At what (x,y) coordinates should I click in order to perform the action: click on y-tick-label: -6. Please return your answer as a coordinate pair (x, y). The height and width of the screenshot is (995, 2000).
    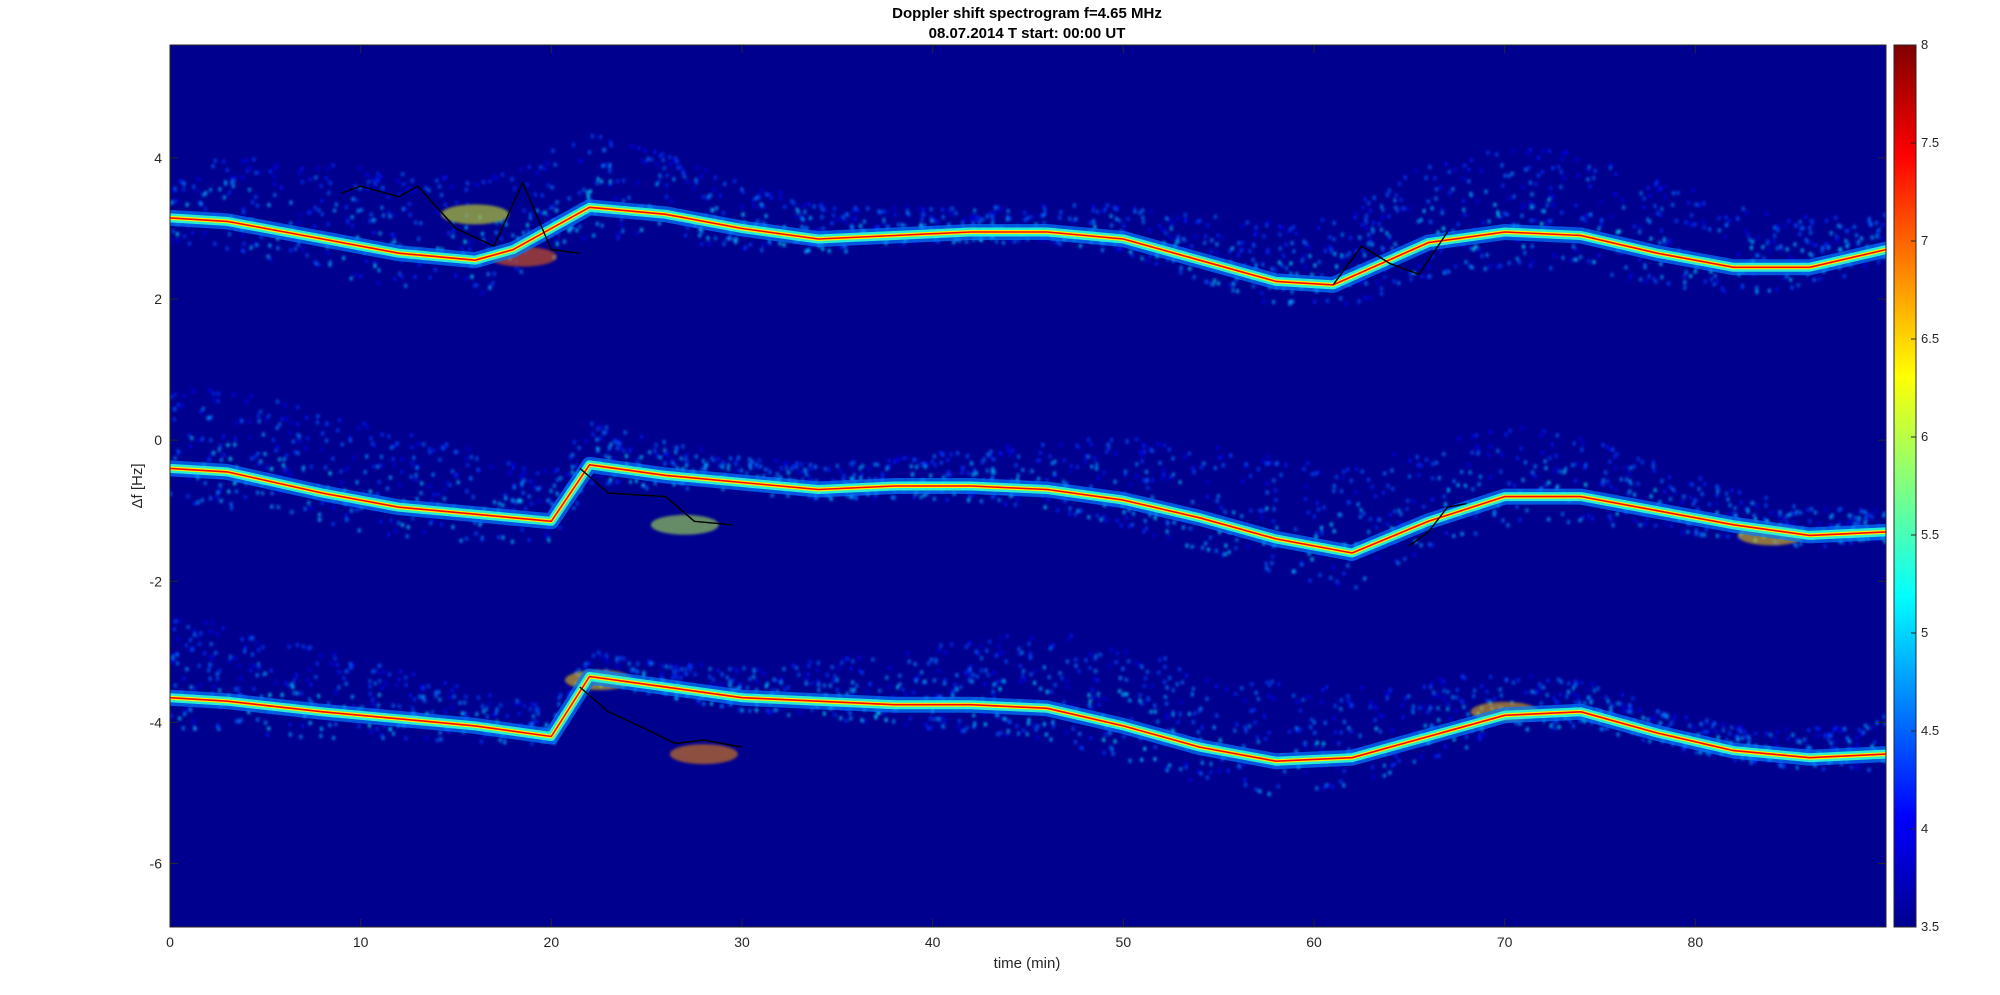
    Looking at the image, I should click on (156, 863).